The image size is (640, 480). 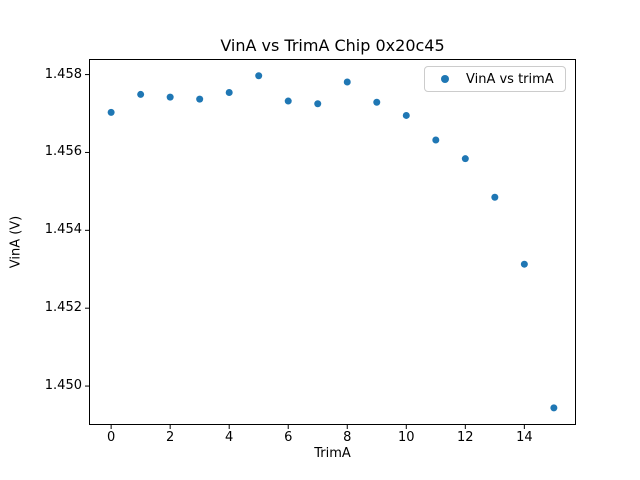 I want to click on y-tick-label: 1.452, so click(x=63, y=308).